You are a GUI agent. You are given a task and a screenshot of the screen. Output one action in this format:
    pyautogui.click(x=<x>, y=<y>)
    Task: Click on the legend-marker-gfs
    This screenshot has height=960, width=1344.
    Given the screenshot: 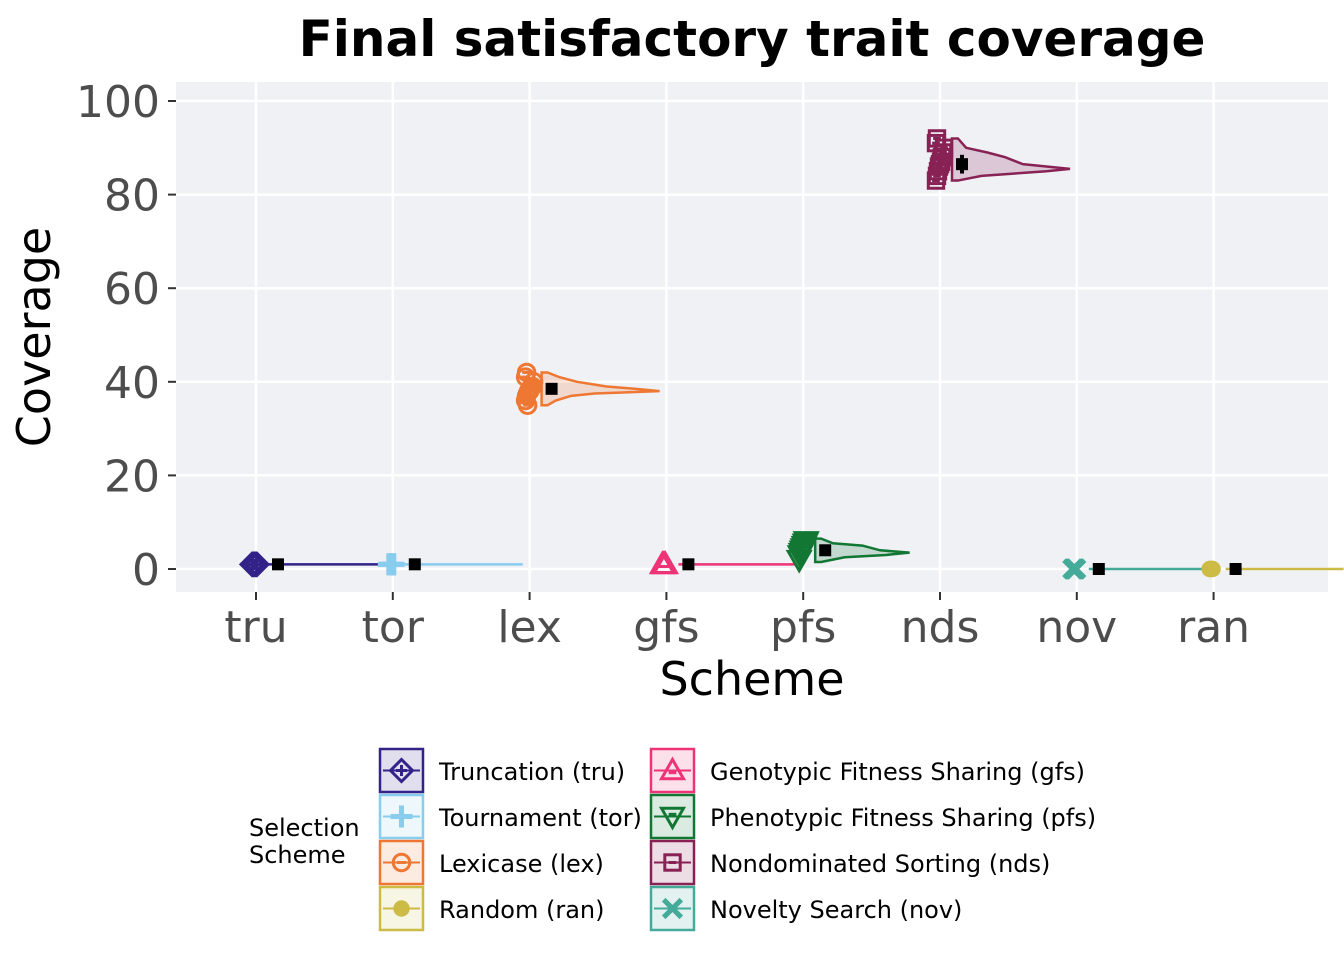 What is the action you would take?
    pyautogui.click(x=672, y=768)
    